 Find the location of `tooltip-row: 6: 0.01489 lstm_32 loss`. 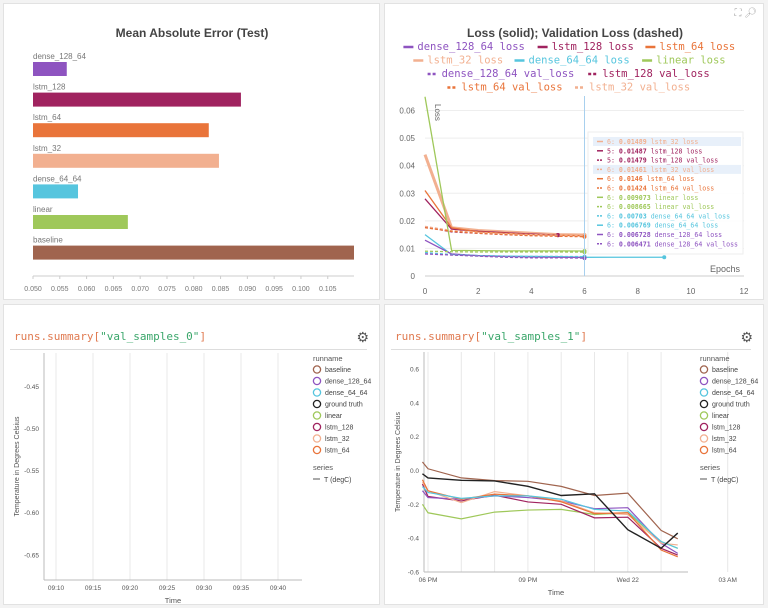

tooltip-row: 6: 0.01489 lstm_32 loss is located at coordinates (652, 142).